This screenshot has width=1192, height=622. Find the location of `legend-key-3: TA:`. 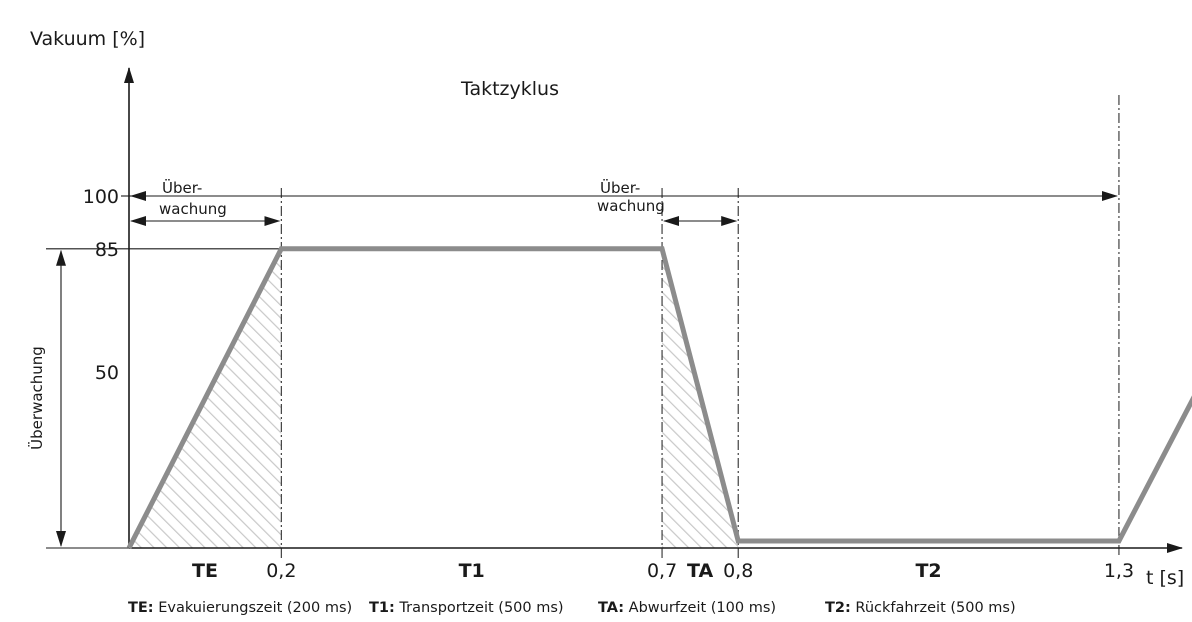

legend-key-3: TA: is located at coordinates (611, 608).